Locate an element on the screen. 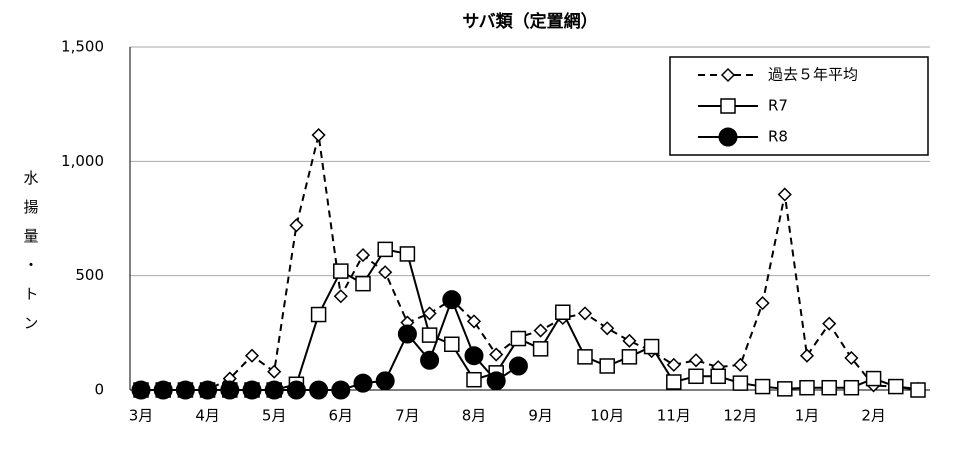  x-tick-label: 10月 is located at coordinates (607, 416).